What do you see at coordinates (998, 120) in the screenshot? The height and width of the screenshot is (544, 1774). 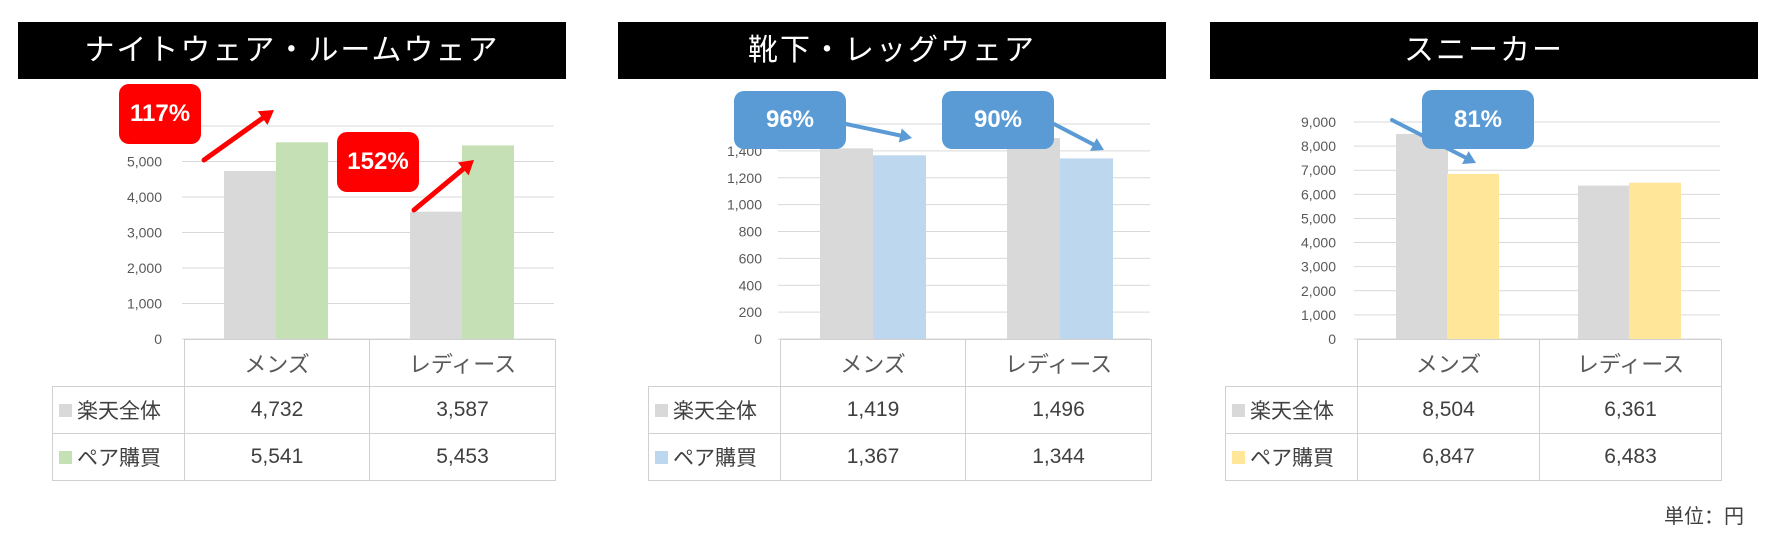 I see `panel2-callout-ladies: 90%` at bounding box center [998, 120].